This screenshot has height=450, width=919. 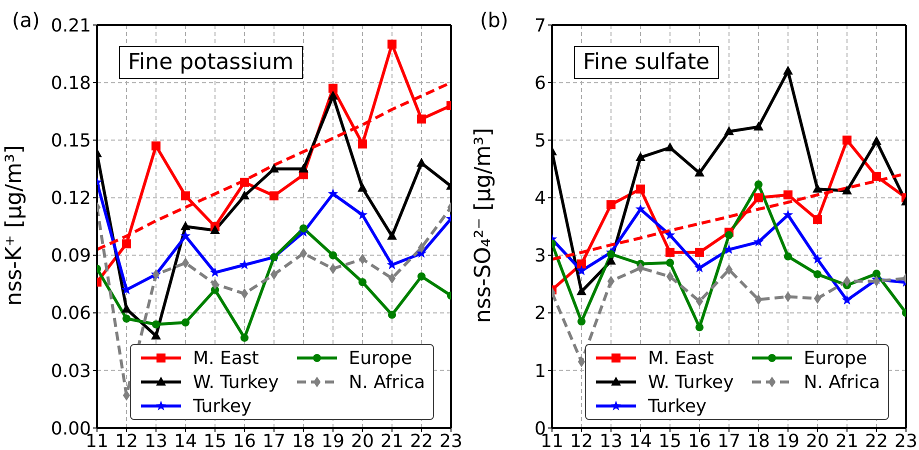 What do you see at coordinates (303, 440) in the screenshot?
I see `x-tick-label: 18` at bounding box center [303, 440].